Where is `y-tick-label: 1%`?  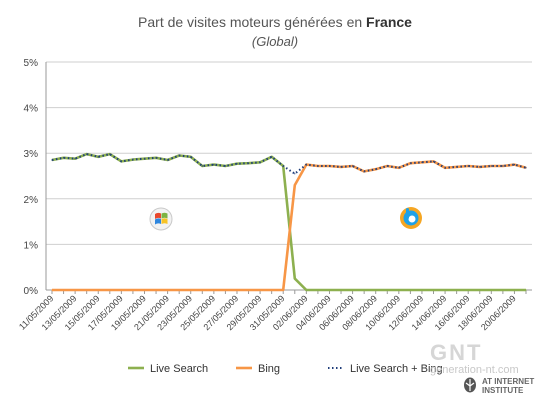
y-tick-label: 1% is located at coordinates (31, 245).